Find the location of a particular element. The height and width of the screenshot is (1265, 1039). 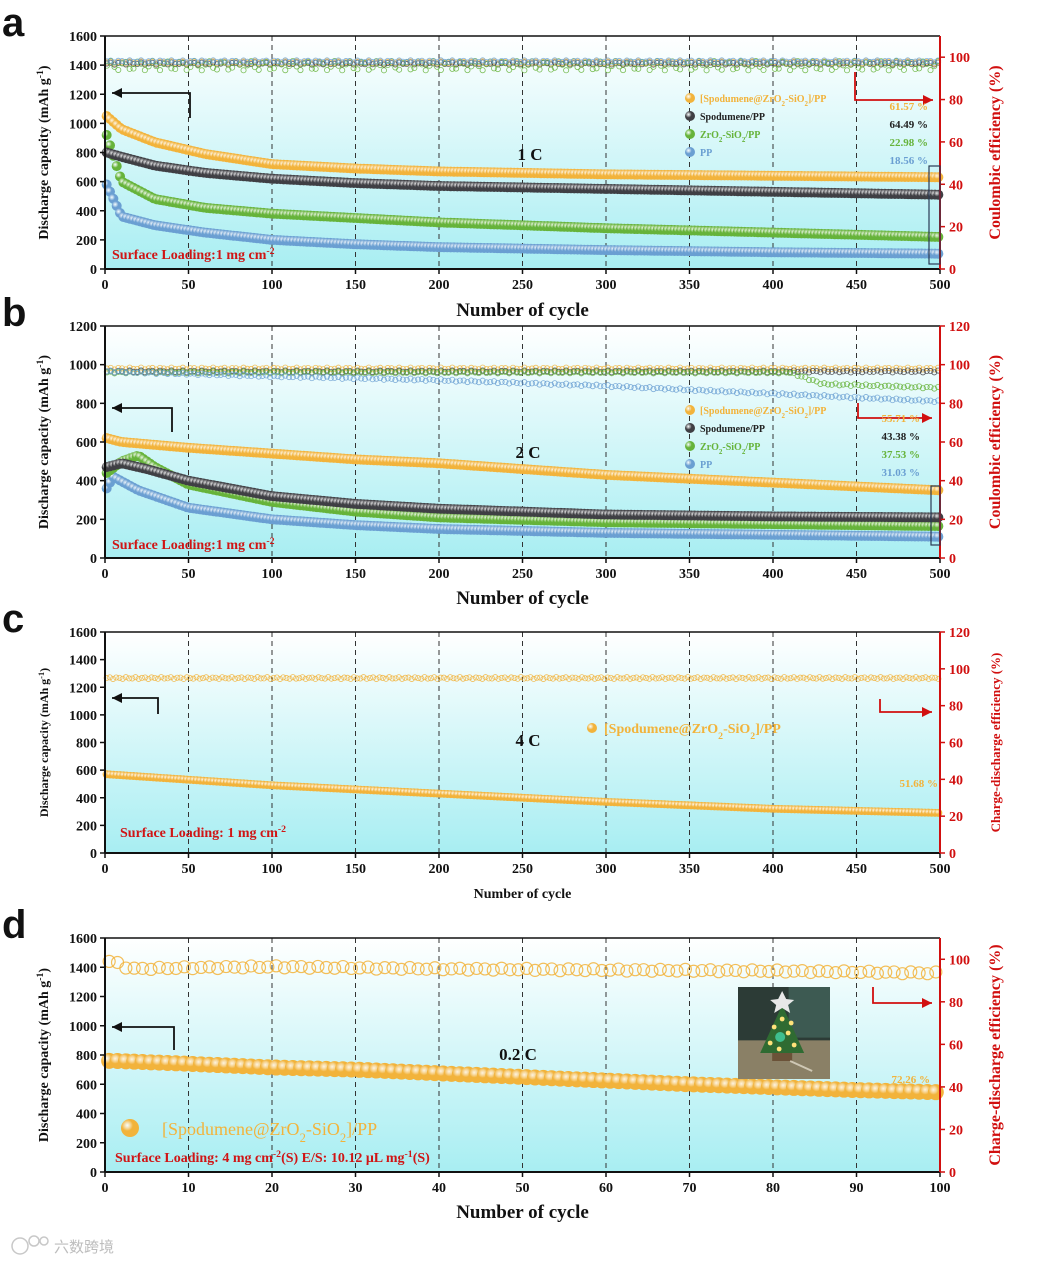

x-tick-label: 70 is located at coordinates (690, 1188).